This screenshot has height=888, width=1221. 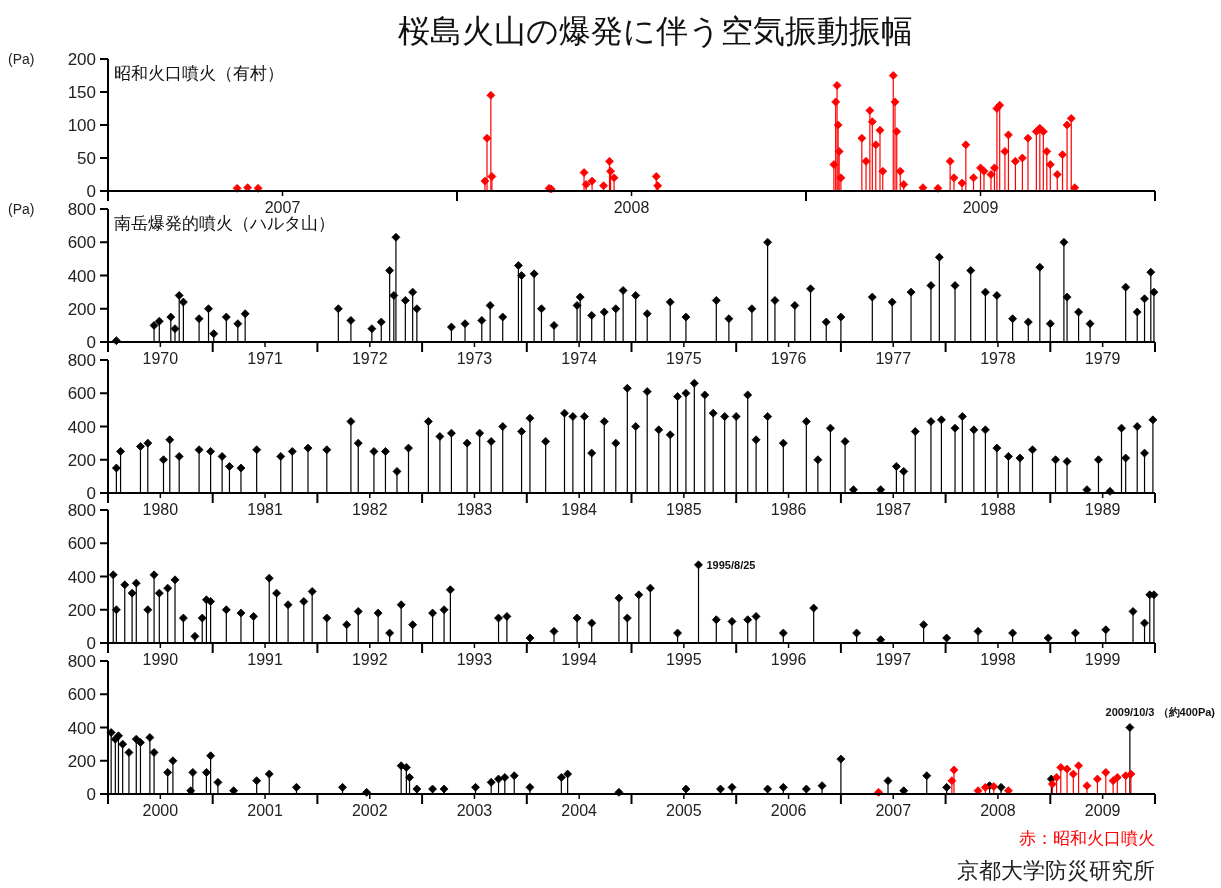 I want to click on x-tick-label: 1994, so click(x=579, y=659).